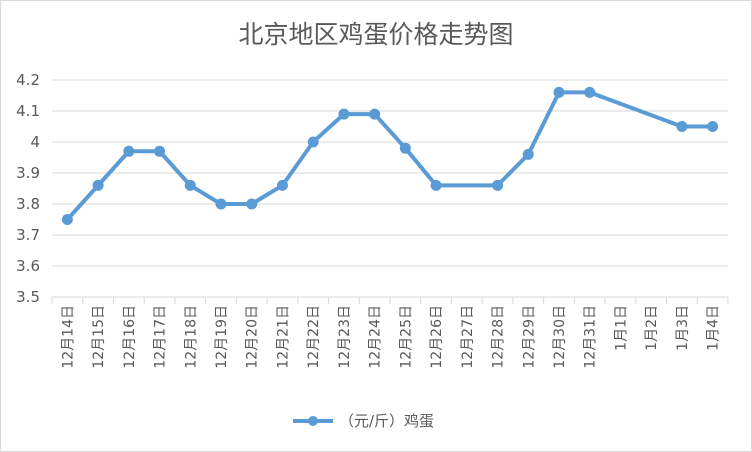 The height and width of the screenshot is (452, 752). Describe the element at coordinates (621, 328) in the screenshot. I see `x-tick-label: 1月1日` at that location.